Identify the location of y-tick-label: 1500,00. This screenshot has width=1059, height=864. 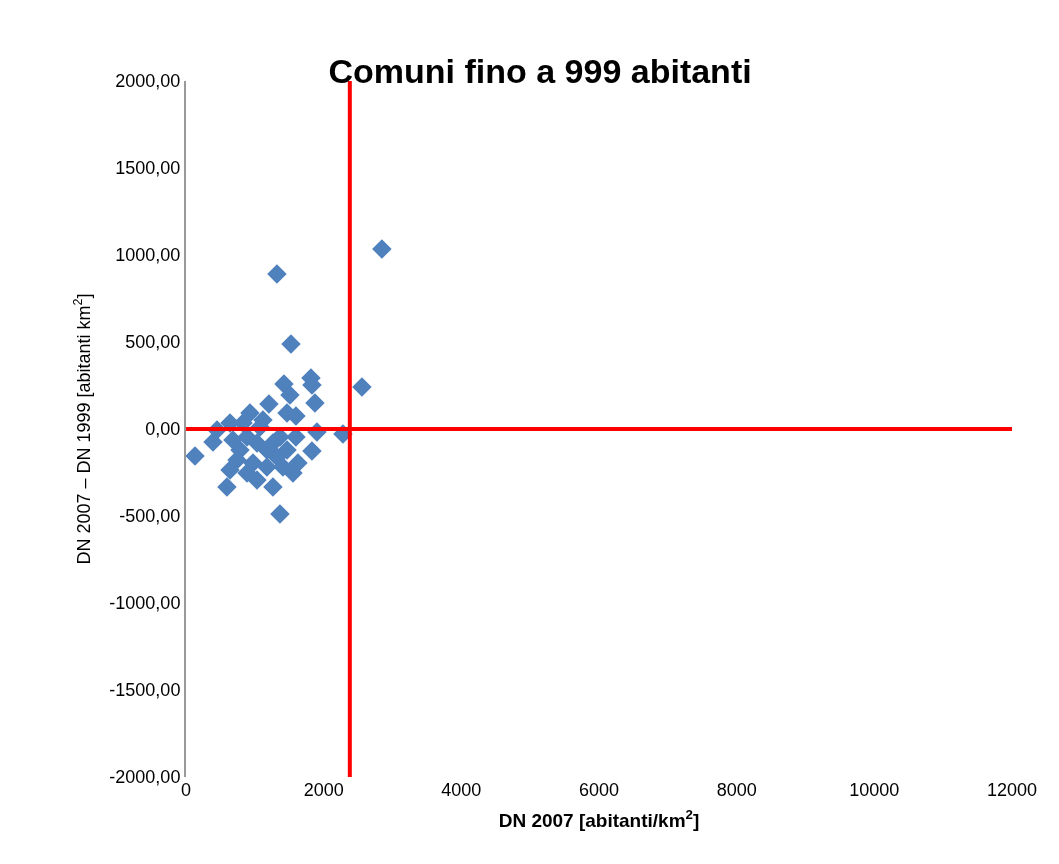
(148, 168).